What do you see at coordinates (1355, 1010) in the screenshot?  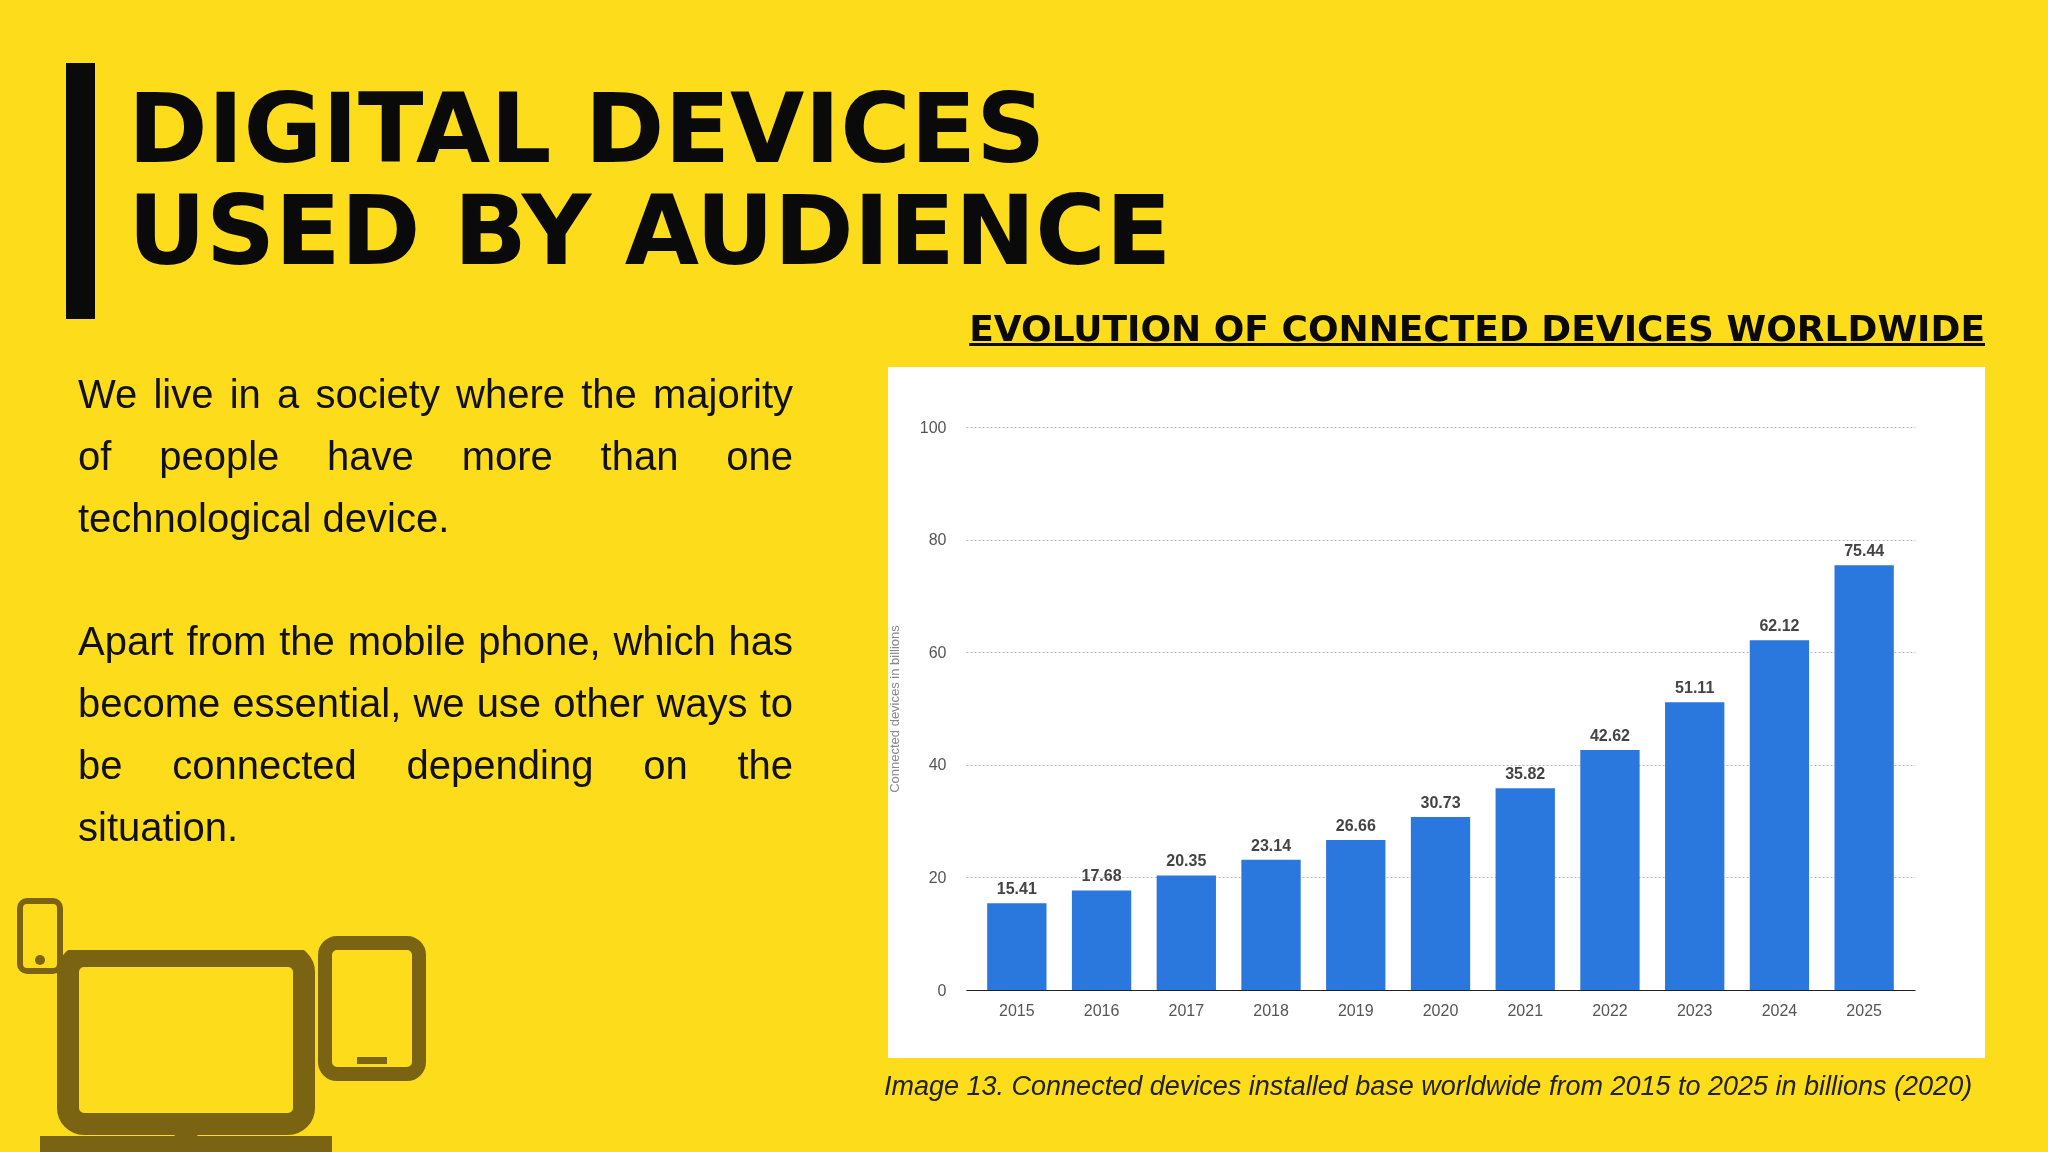 I see `x-tick-label: 2019` at bounding box center [1355, 1010].